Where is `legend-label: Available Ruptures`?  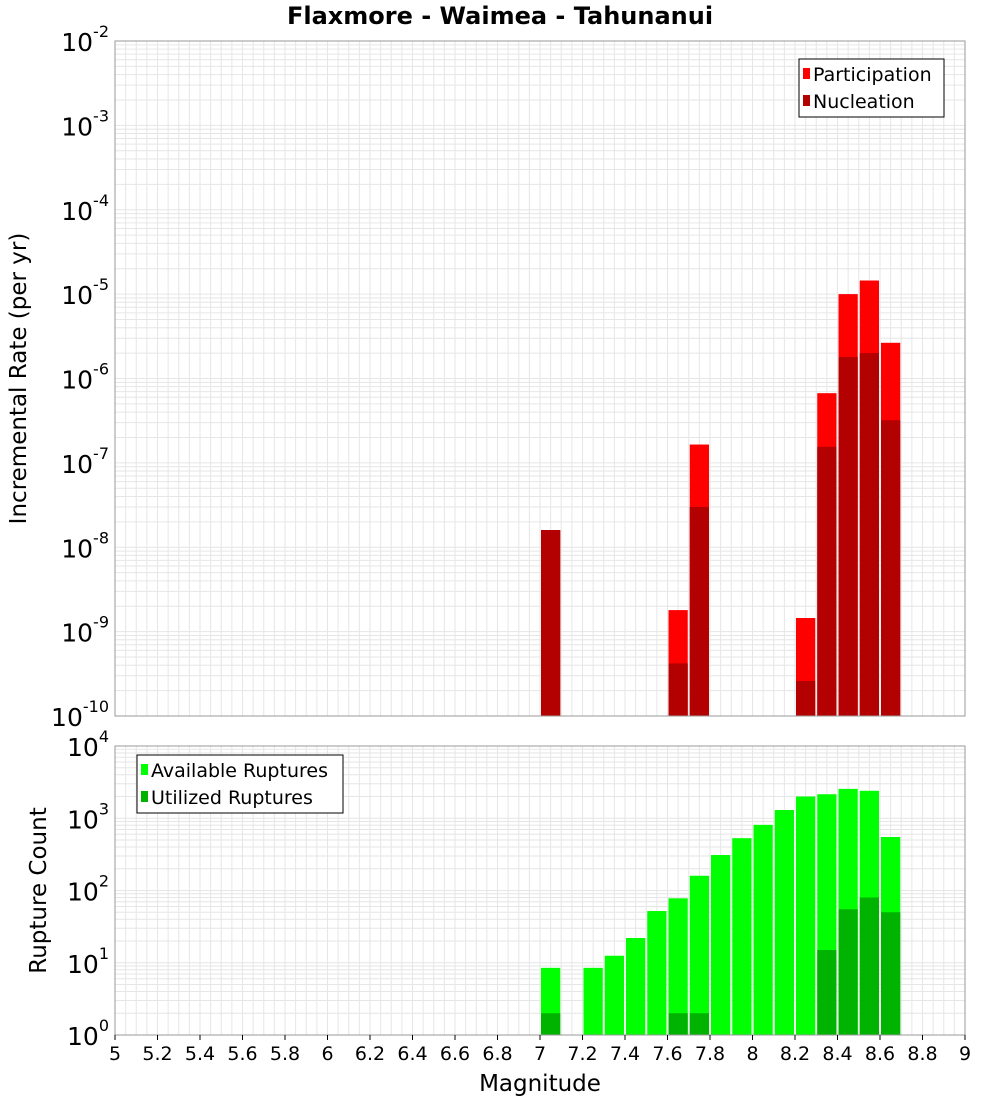
legend-label: Available Ruptures is located at coordinates (239, 771).